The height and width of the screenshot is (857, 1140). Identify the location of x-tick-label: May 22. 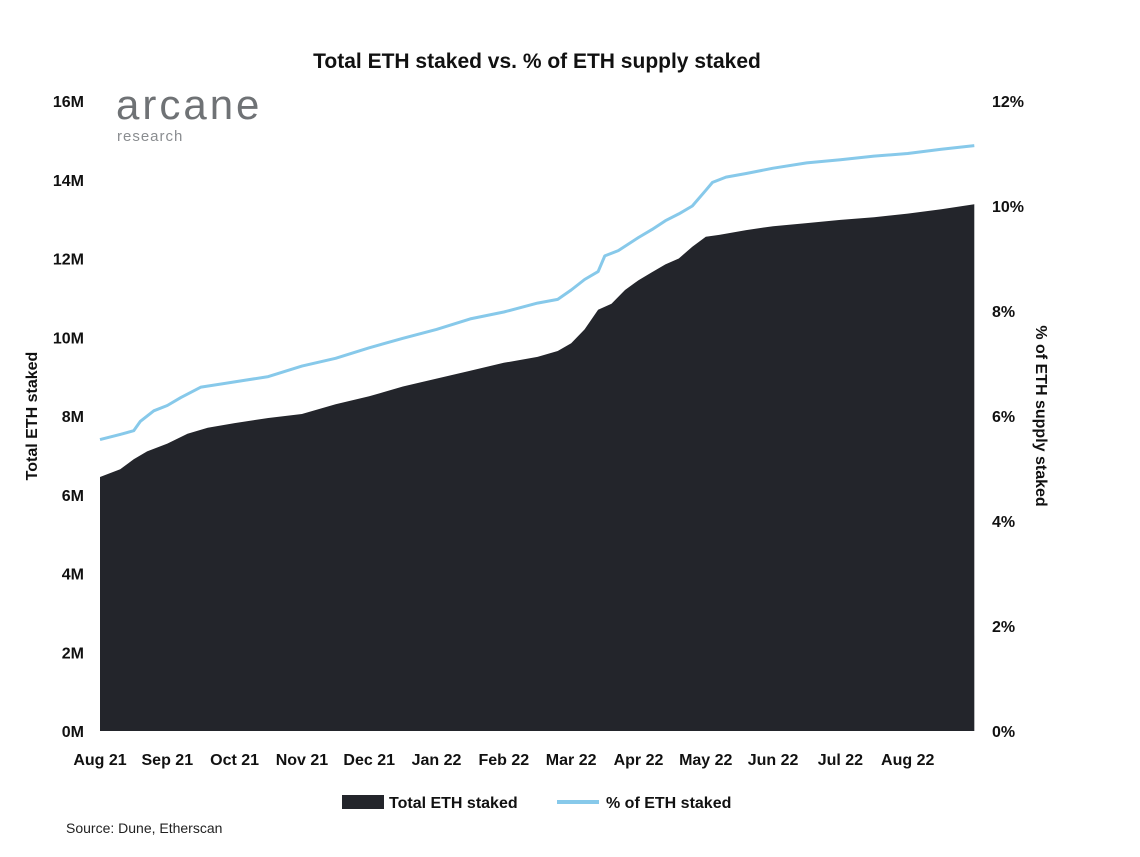
(705, 760).